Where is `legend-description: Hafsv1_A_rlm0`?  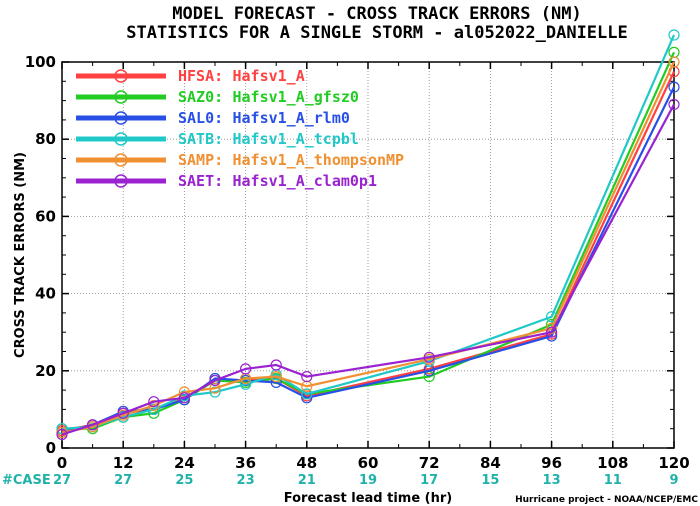
legend-description: Hafsv1_A_rlm0 is located at coordinates (291, 118).